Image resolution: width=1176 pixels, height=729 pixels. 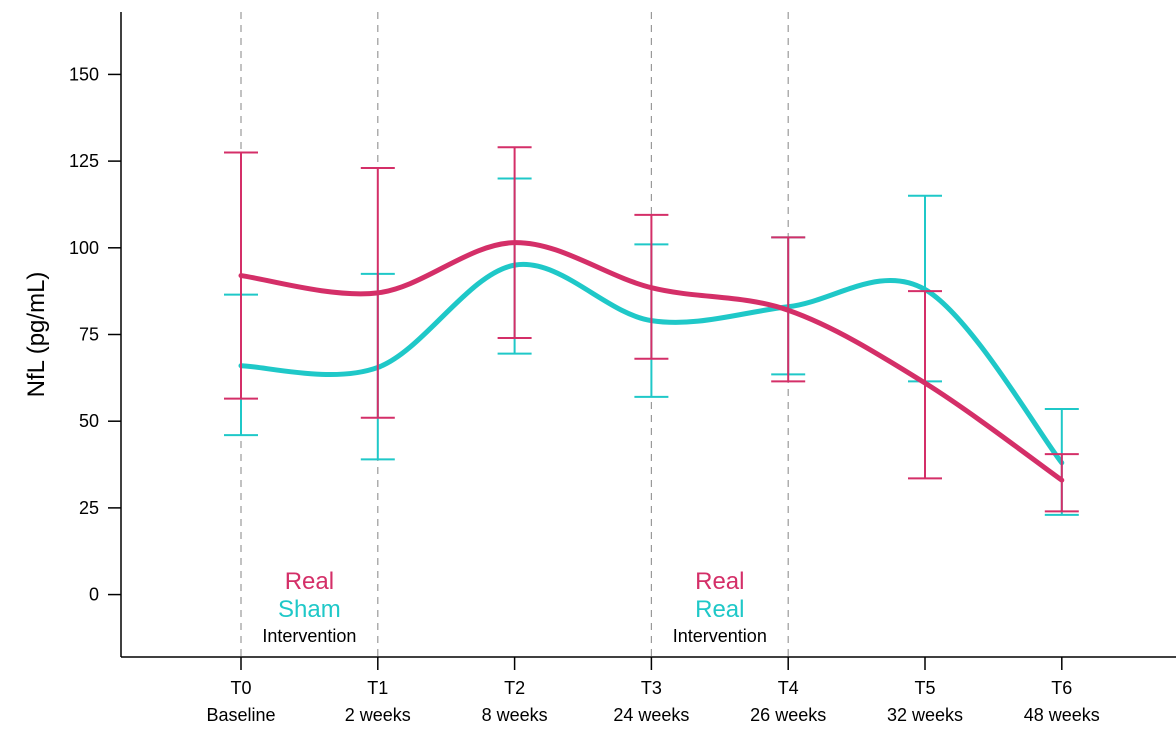 I want to click on x-tick-sublabel: 2 weeks, so click(x=378, y=715).